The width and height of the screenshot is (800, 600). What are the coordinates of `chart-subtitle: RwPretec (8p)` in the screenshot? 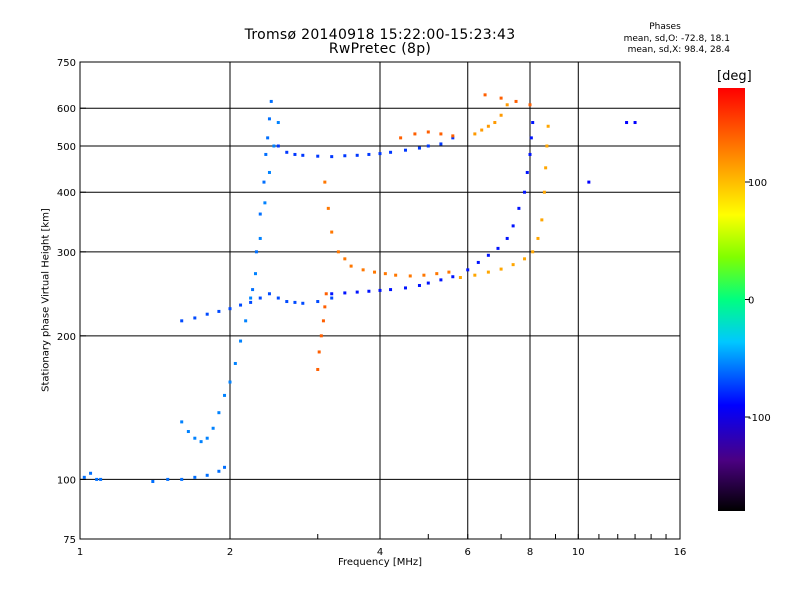 It's located at (380, 49).